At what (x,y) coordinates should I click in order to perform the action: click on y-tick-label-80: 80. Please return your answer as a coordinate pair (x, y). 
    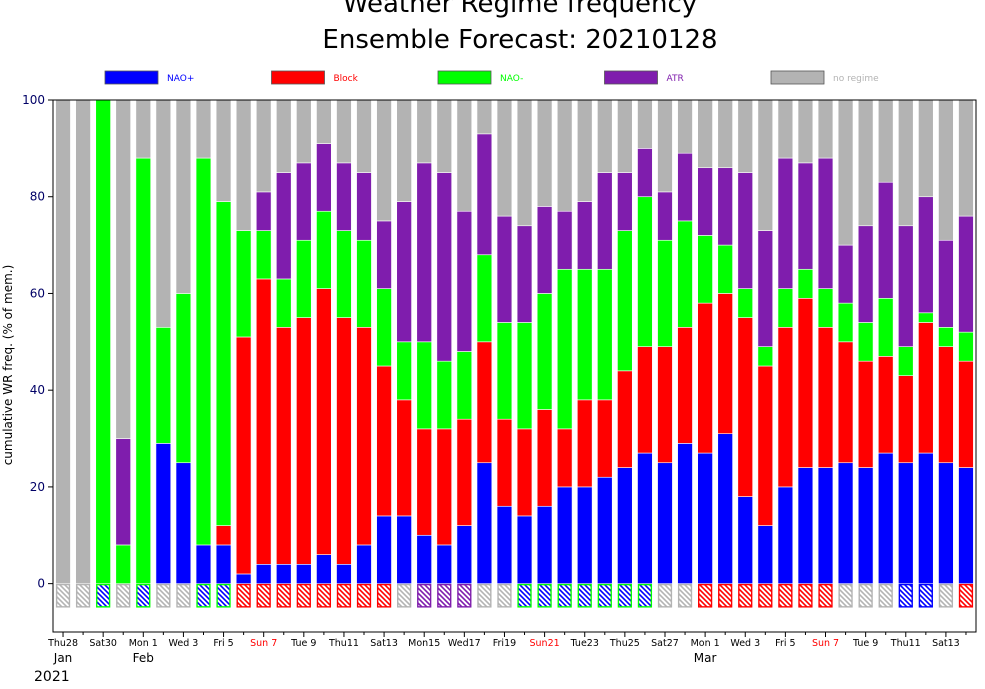
    Looking at the image, I should click on (37, 197).